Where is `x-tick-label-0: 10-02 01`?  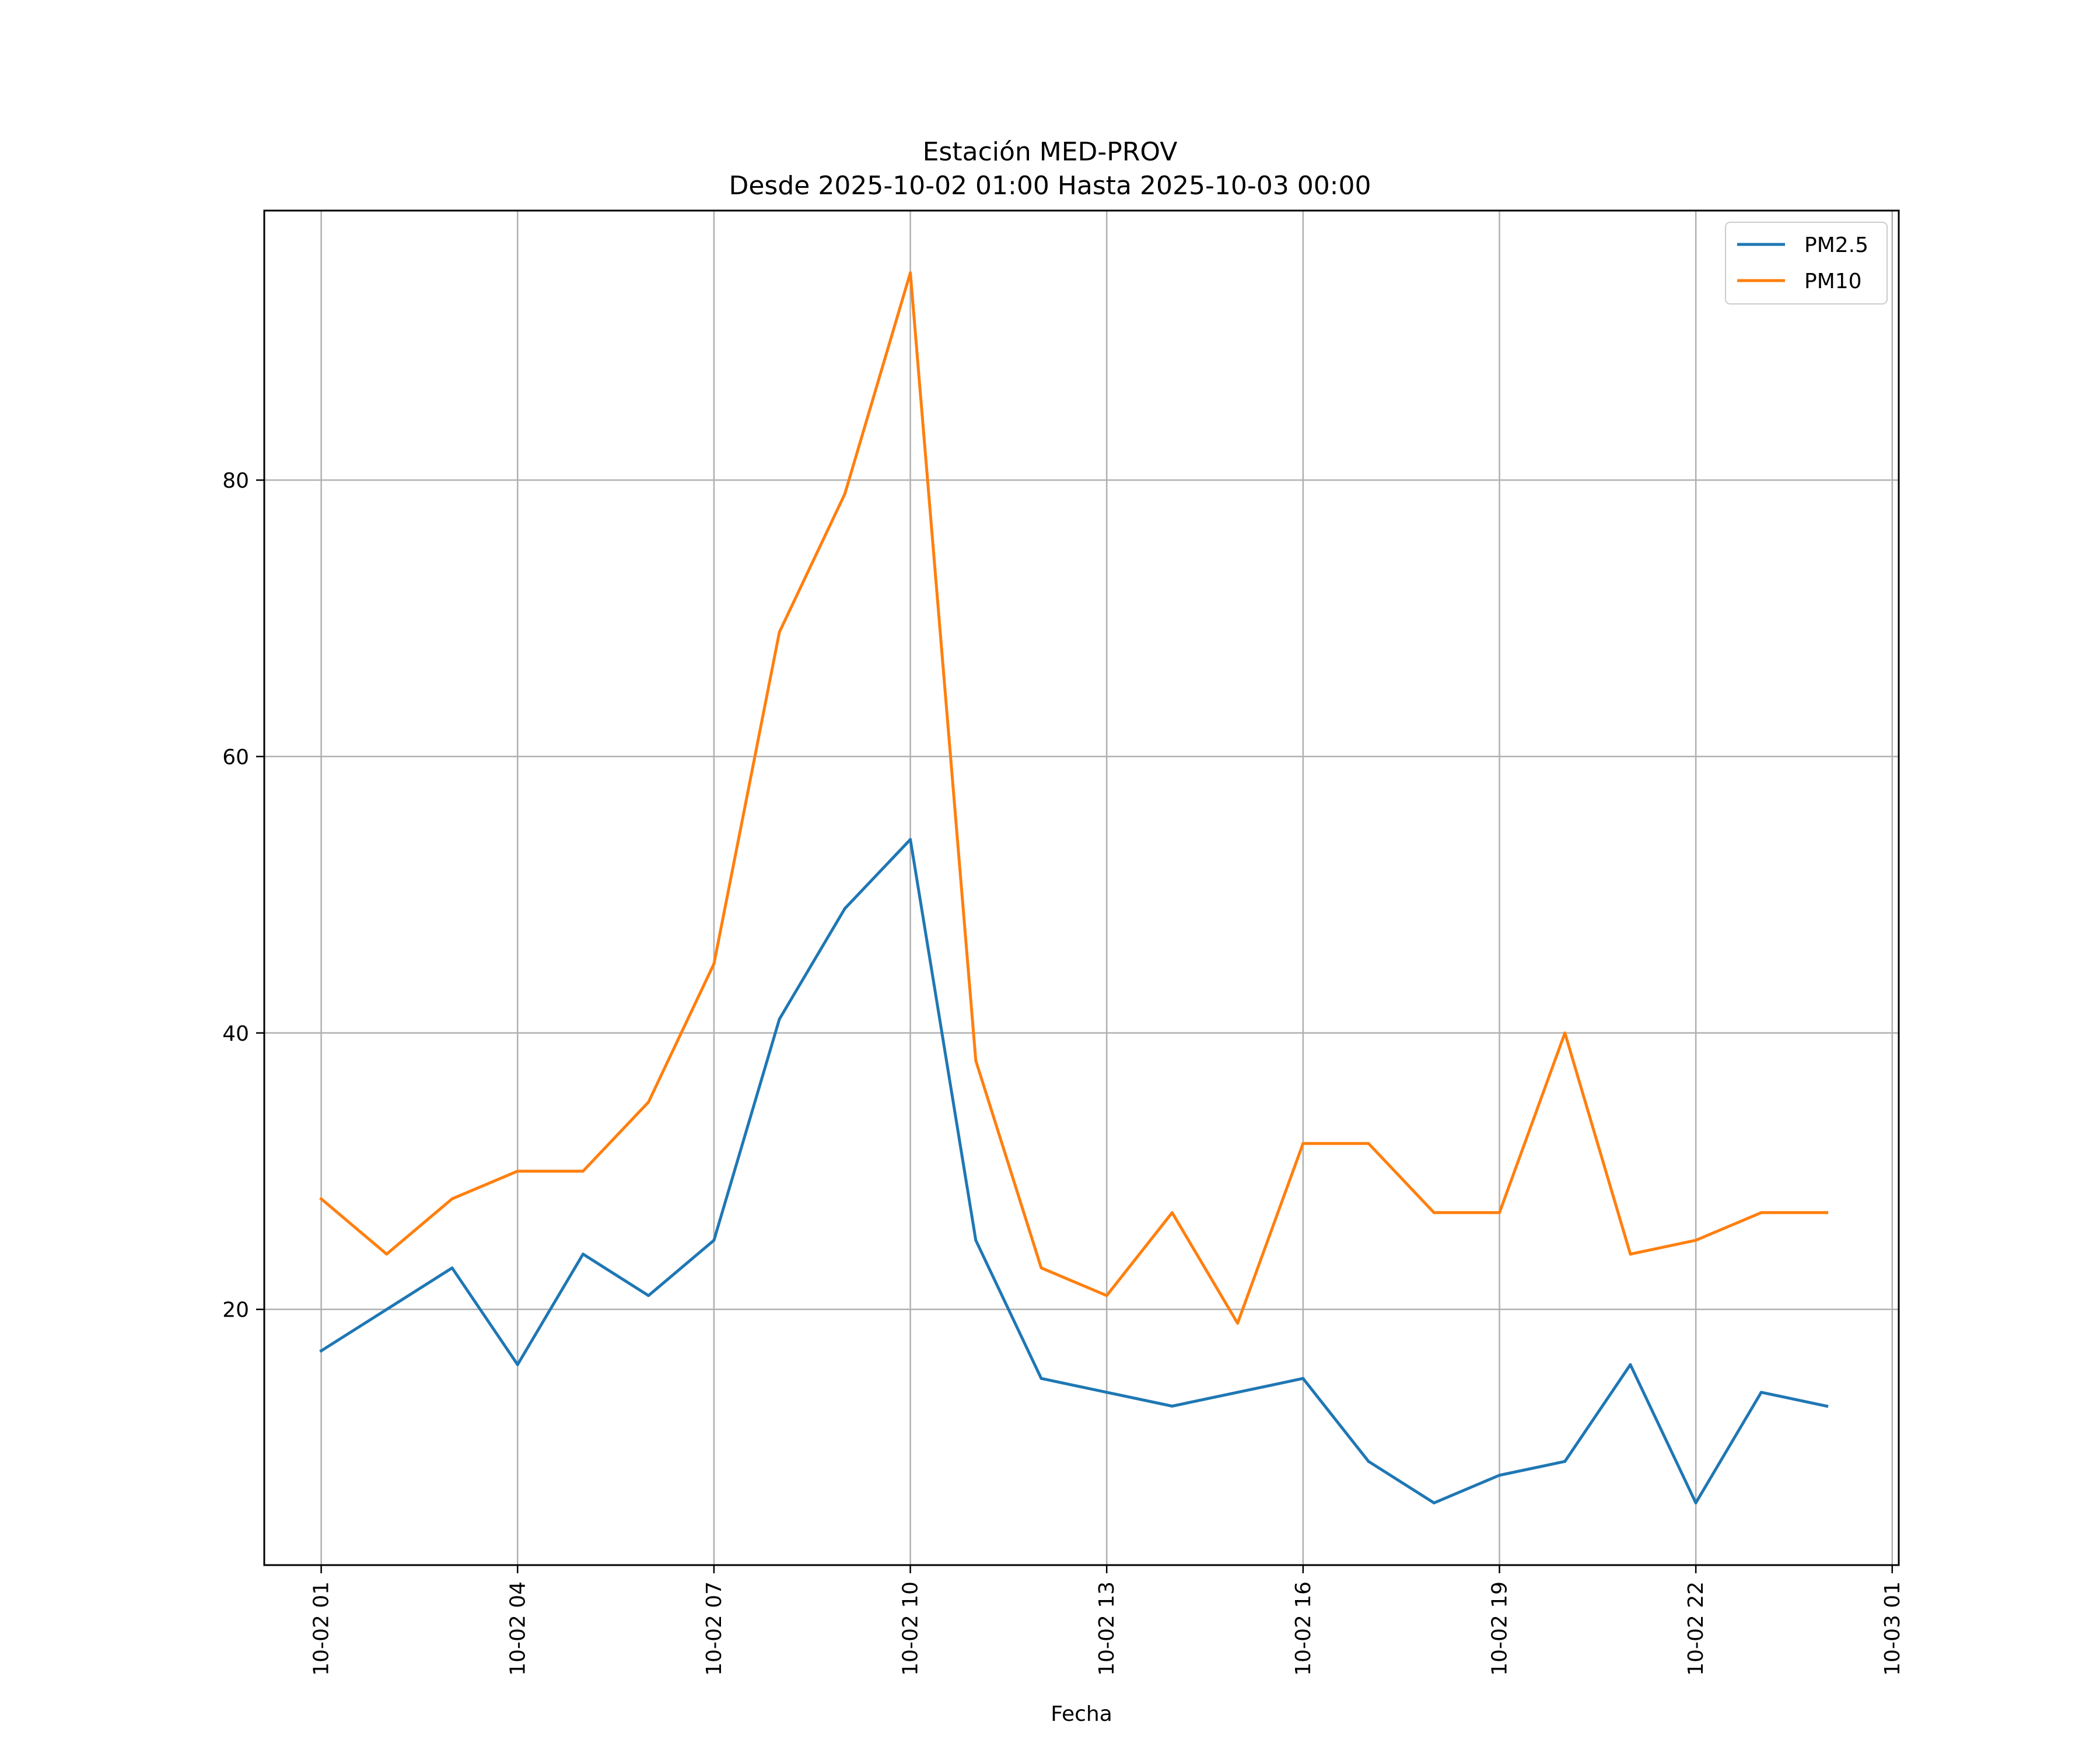 x-tick-label-0: 10-02 01 is located at coordinates (322, 1629).